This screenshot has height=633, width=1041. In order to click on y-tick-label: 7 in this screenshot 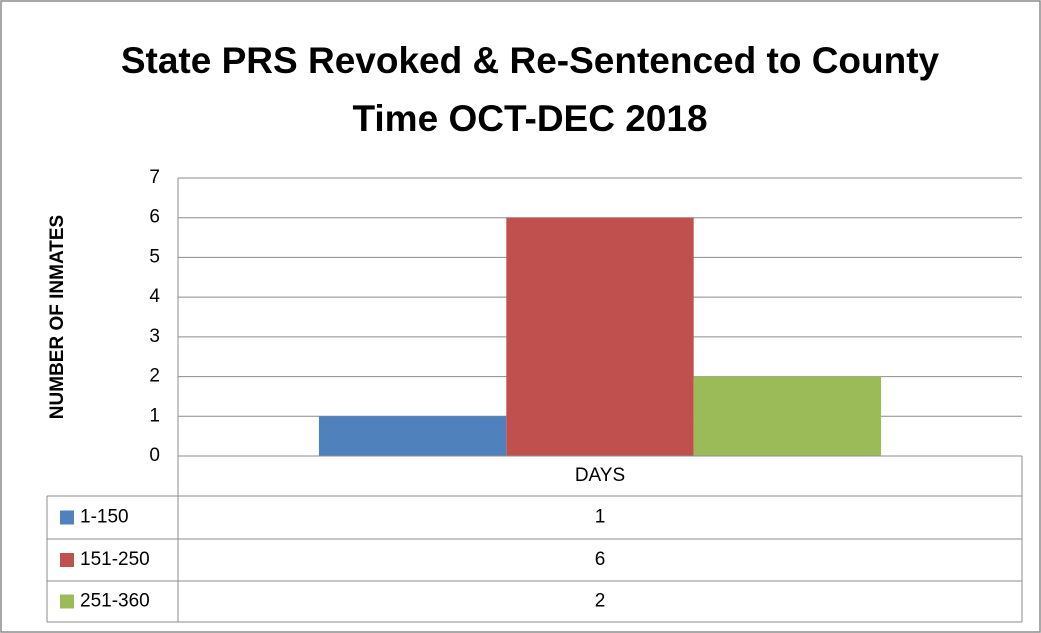, I will do `click(154, 177)`.